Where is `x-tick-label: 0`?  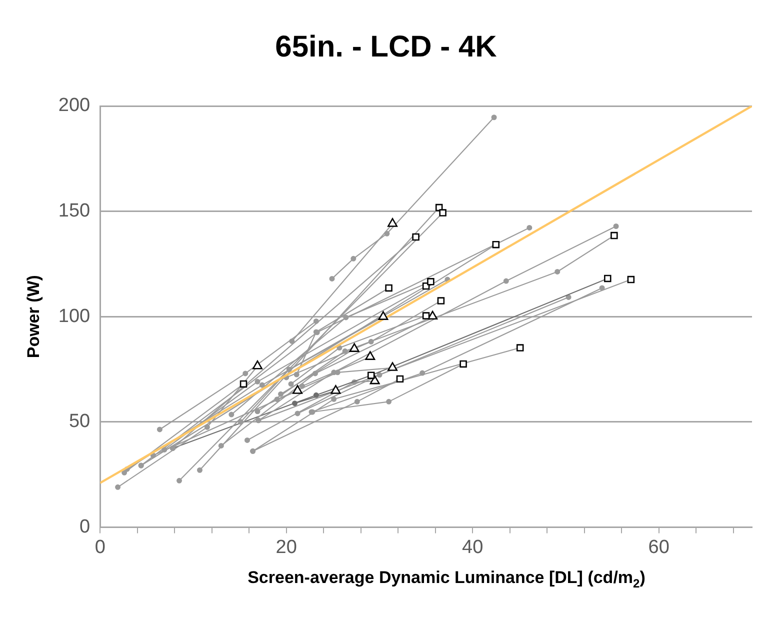 x-tick-label: 0 is located at coordinates (100, 547).